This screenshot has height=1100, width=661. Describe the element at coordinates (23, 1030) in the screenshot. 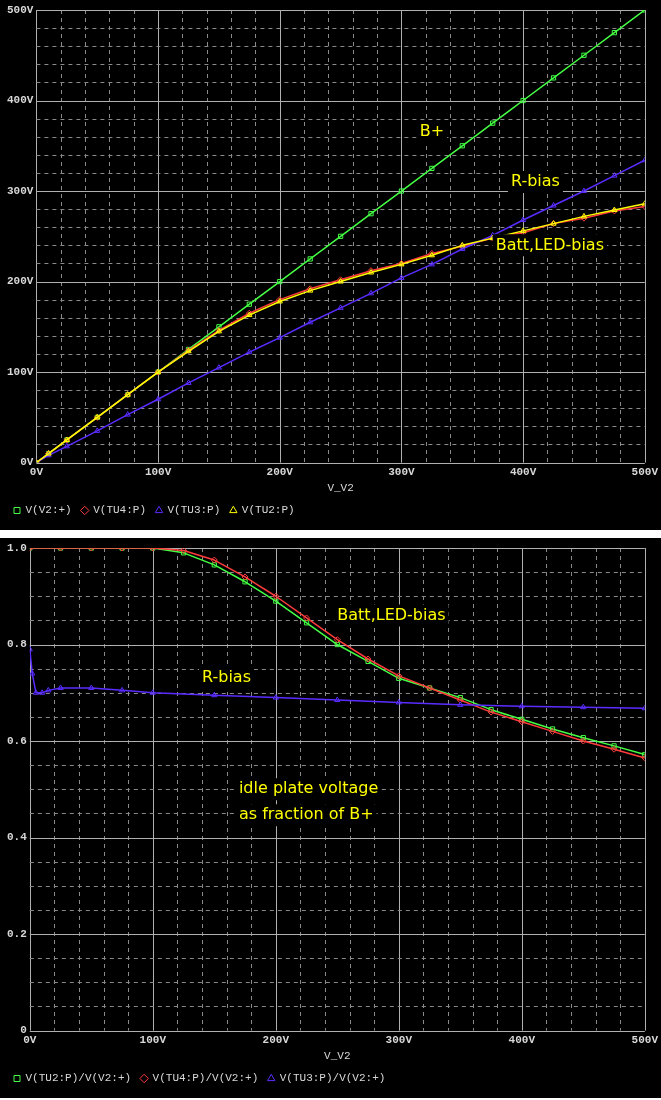

I see `y-tick-label: 0` at that location.